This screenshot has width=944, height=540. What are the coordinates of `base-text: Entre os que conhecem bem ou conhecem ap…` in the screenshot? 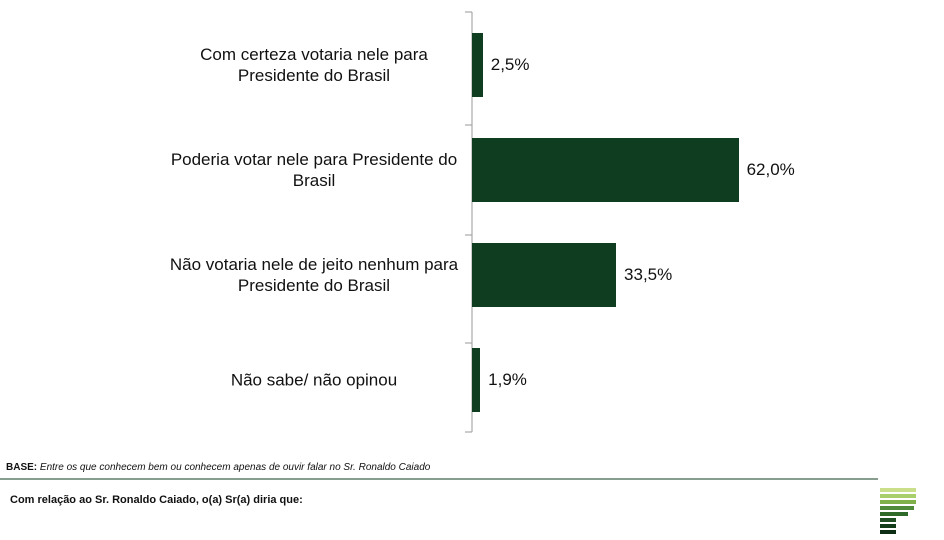 It's located at (235, 467).